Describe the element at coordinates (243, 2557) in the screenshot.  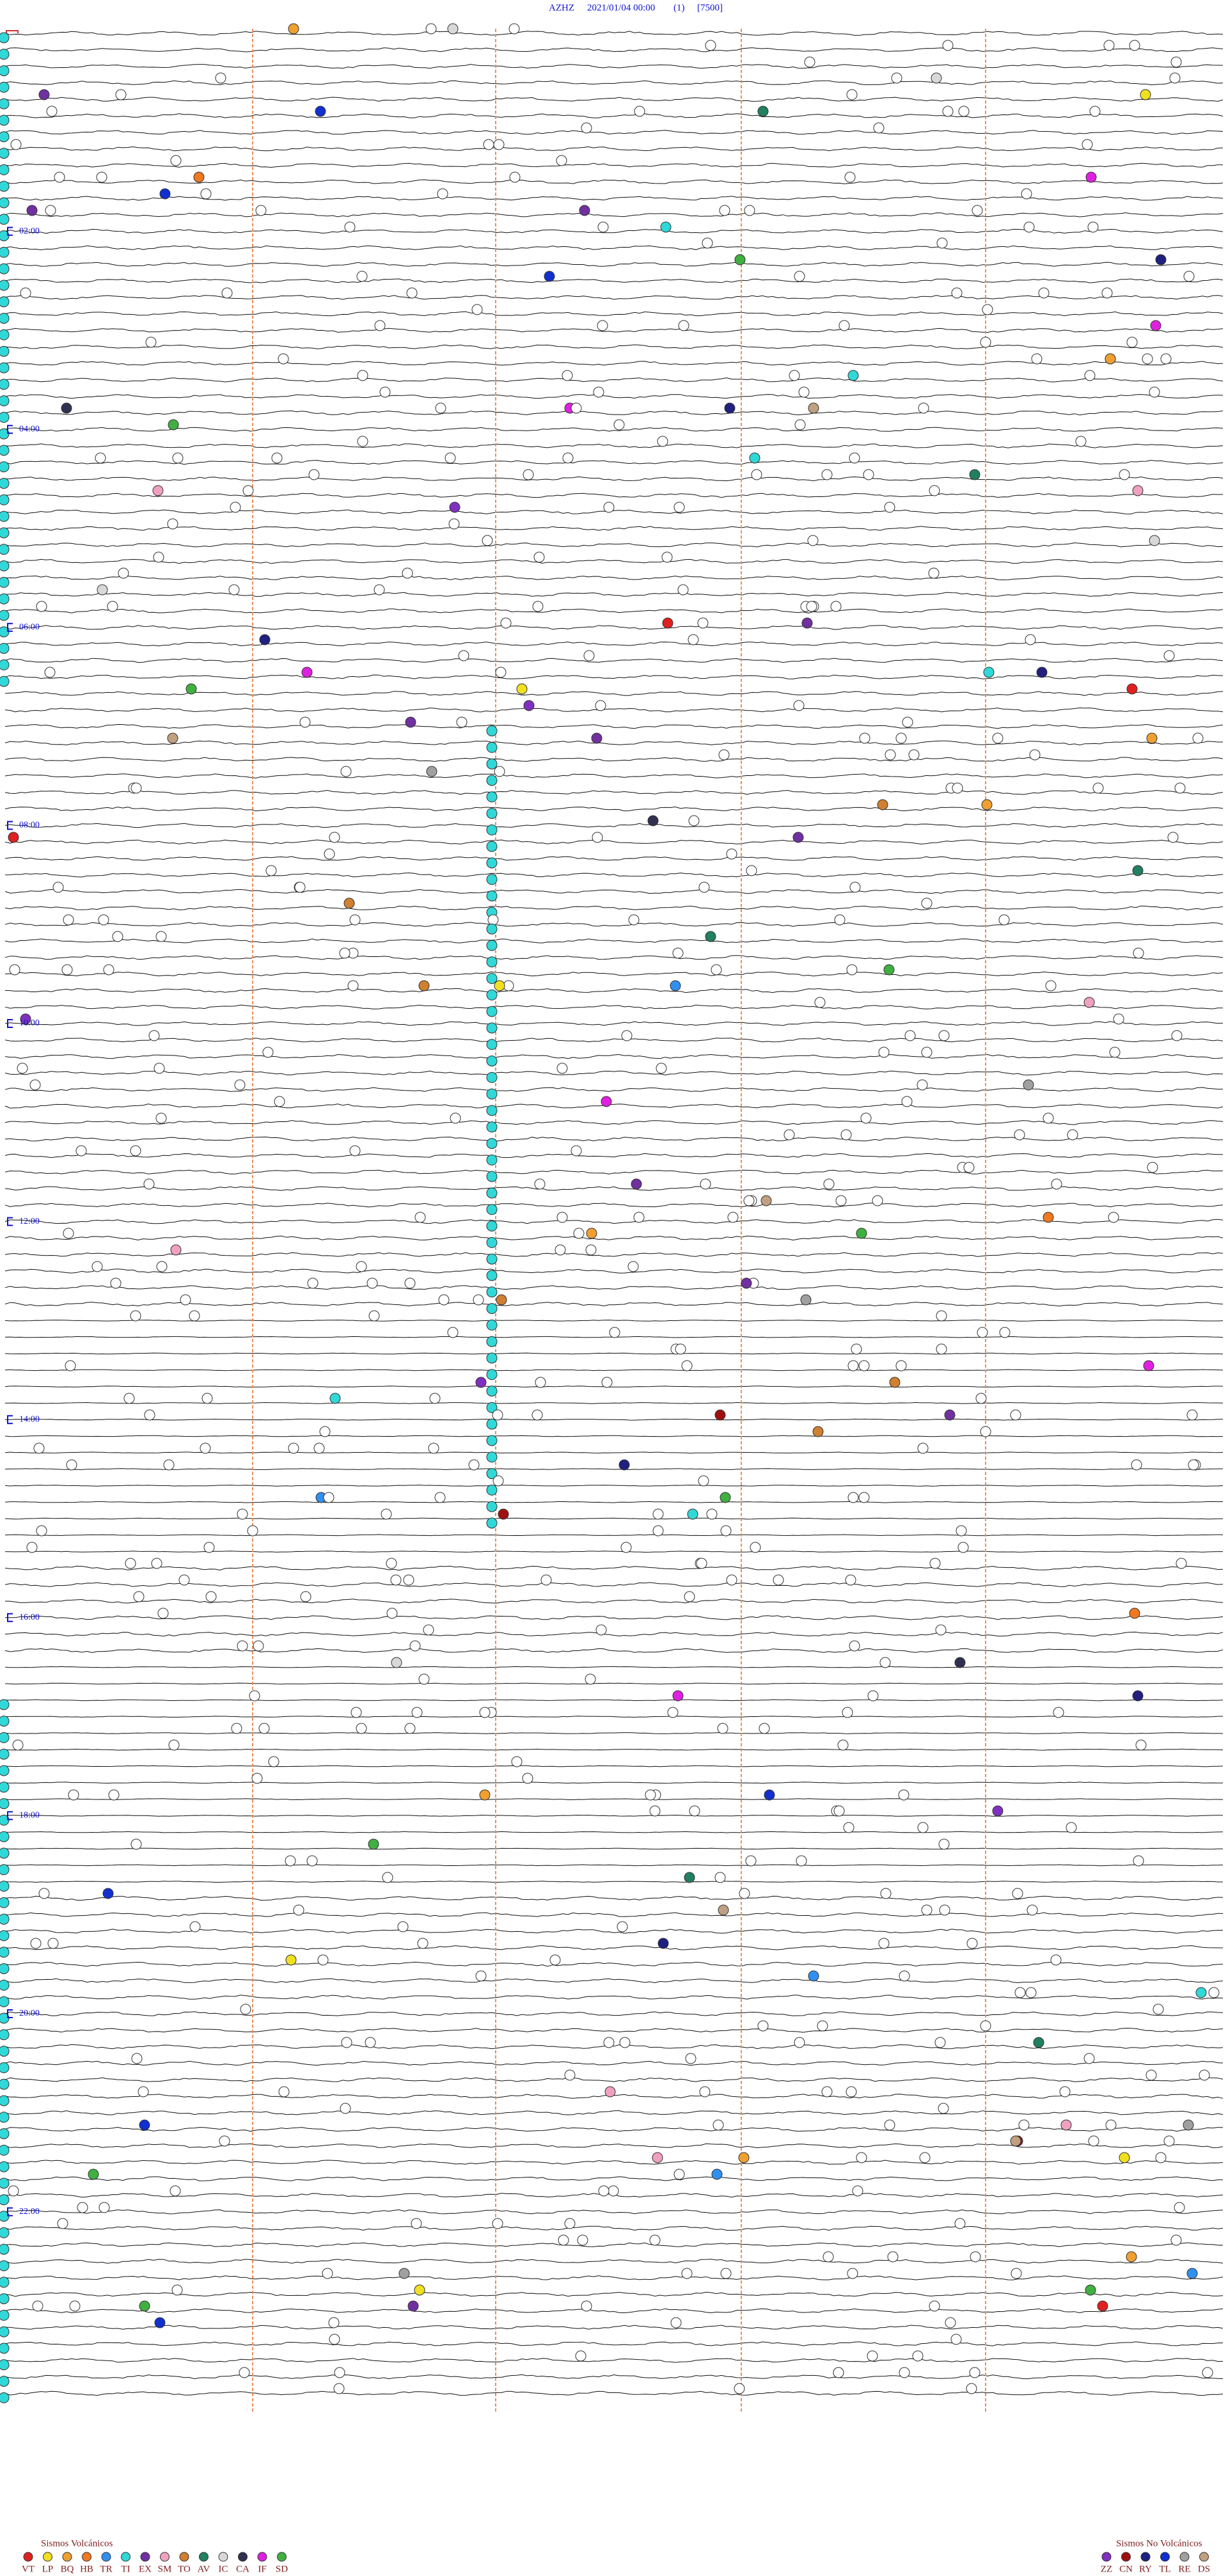
I see `legend-swatch` at that location.